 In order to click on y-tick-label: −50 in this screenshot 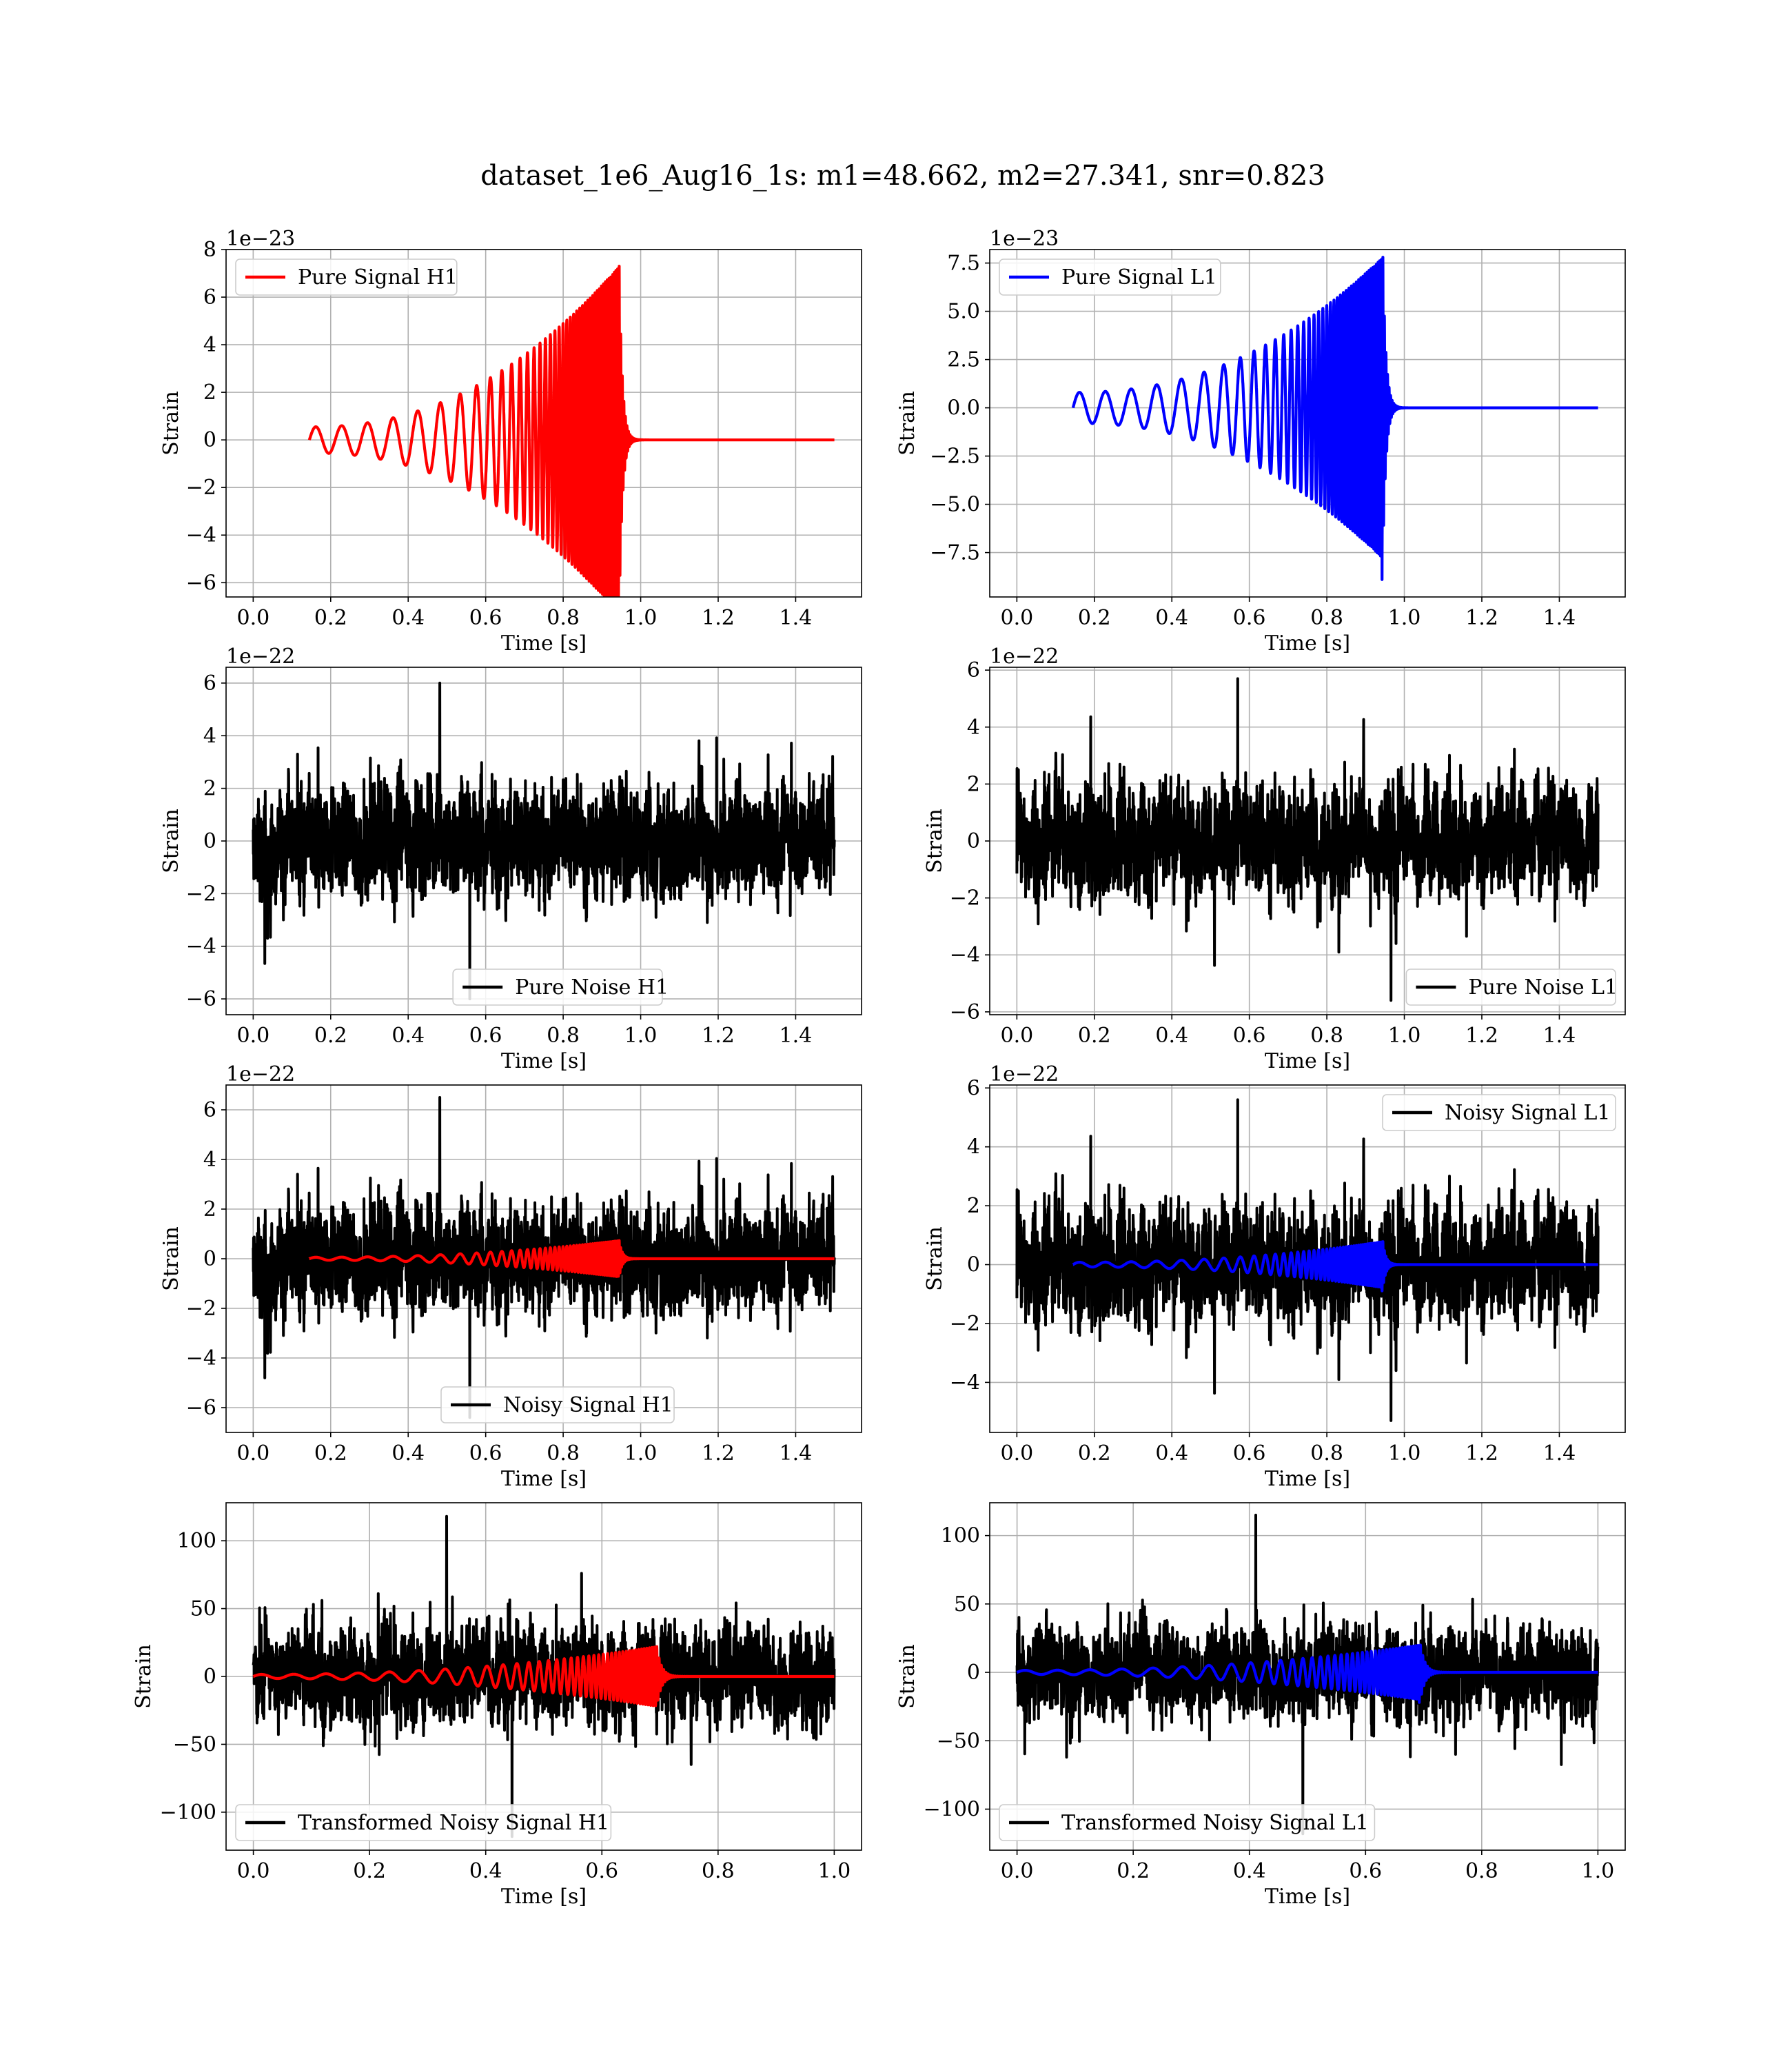, I will do `click(958, 1741)`.